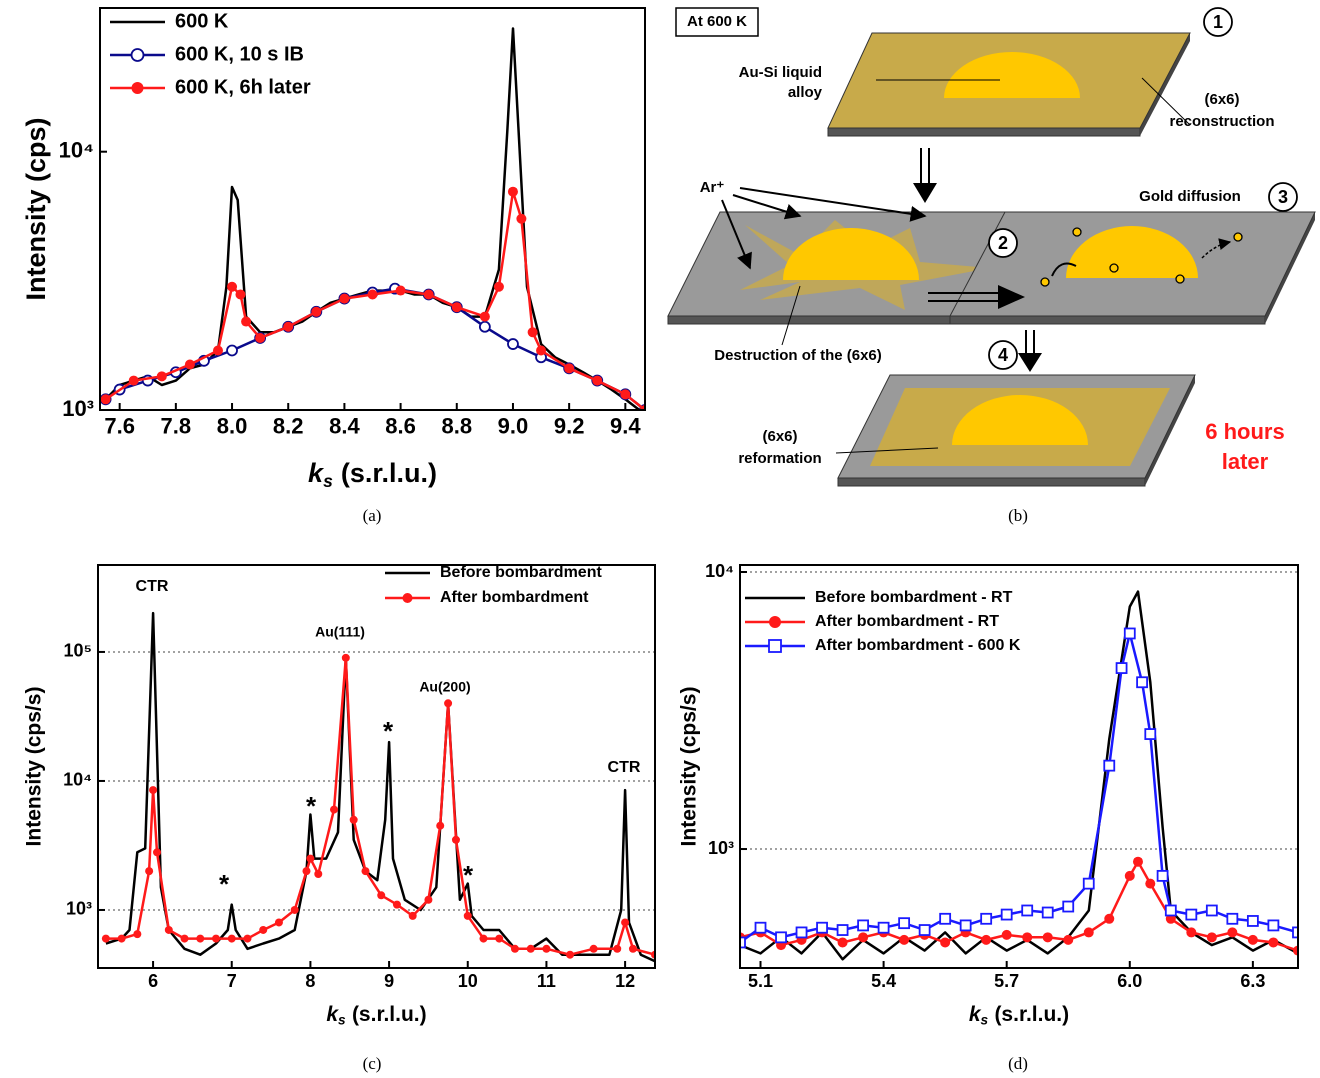  Describe the element at coordinates (760, 981) in the screenshot. I see `x-tick-label: 5.1` at that location.